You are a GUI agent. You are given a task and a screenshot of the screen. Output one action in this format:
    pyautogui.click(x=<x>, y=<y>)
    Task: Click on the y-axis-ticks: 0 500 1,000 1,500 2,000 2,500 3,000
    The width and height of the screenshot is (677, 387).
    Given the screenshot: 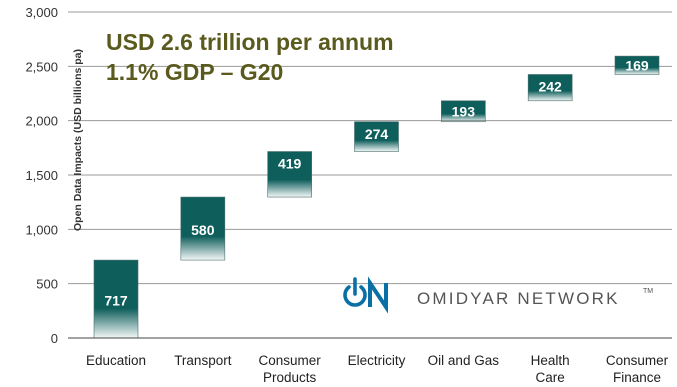 What is the action you would take?
    pyautogui.click(x=41, y=175)
    